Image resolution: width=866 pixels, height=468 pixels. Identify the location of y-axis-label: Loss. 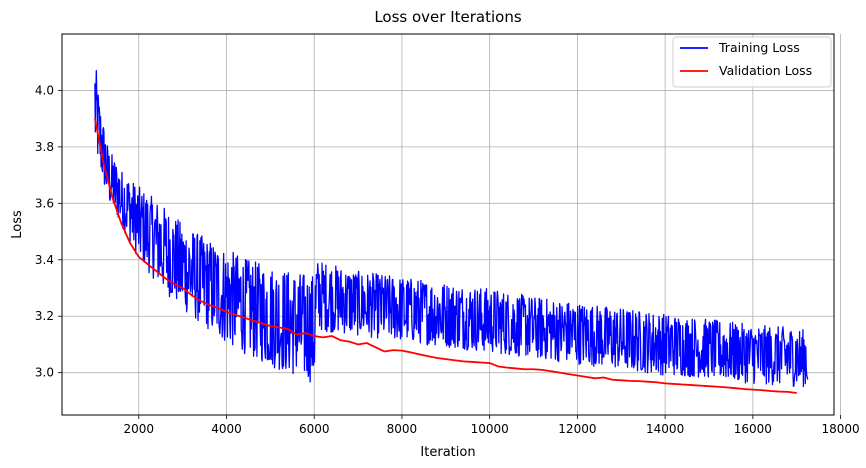
(17, 224).